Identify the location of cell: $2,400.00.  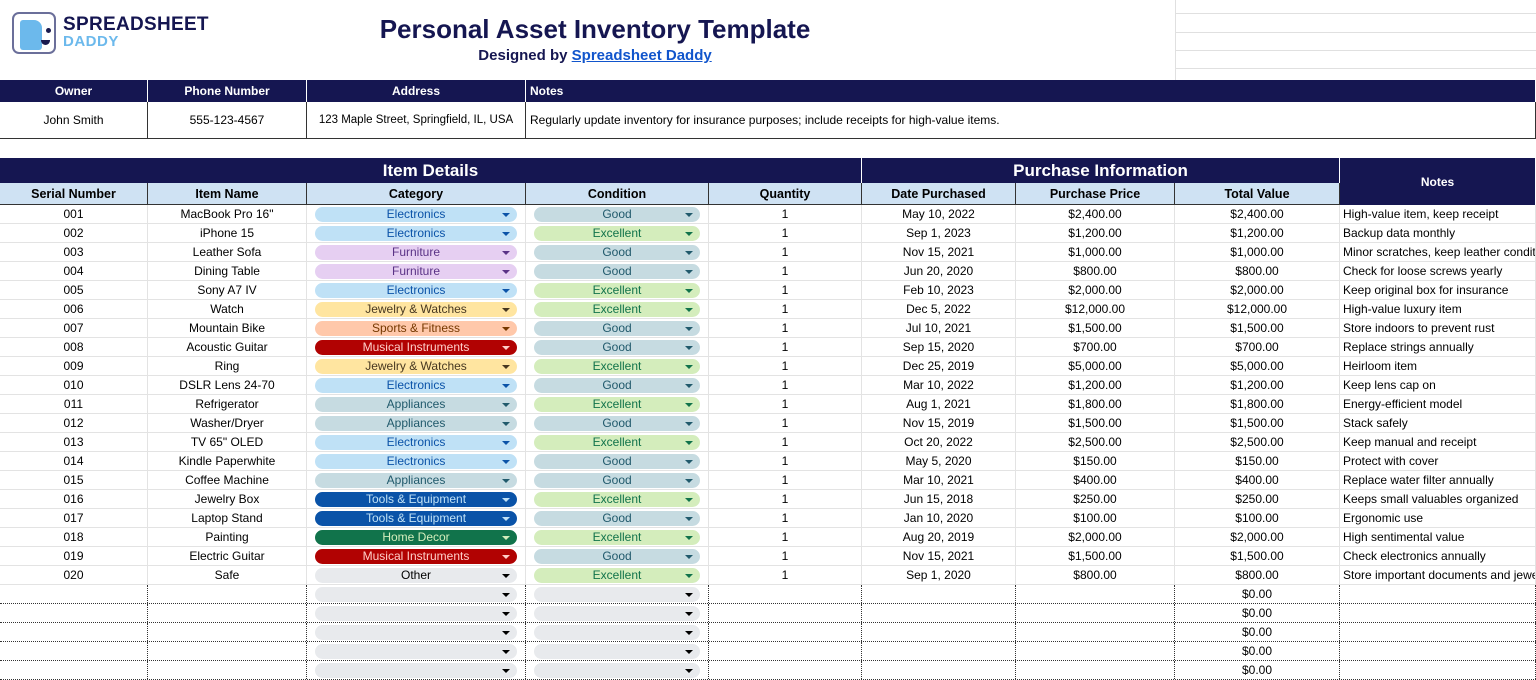
(1257, 214).